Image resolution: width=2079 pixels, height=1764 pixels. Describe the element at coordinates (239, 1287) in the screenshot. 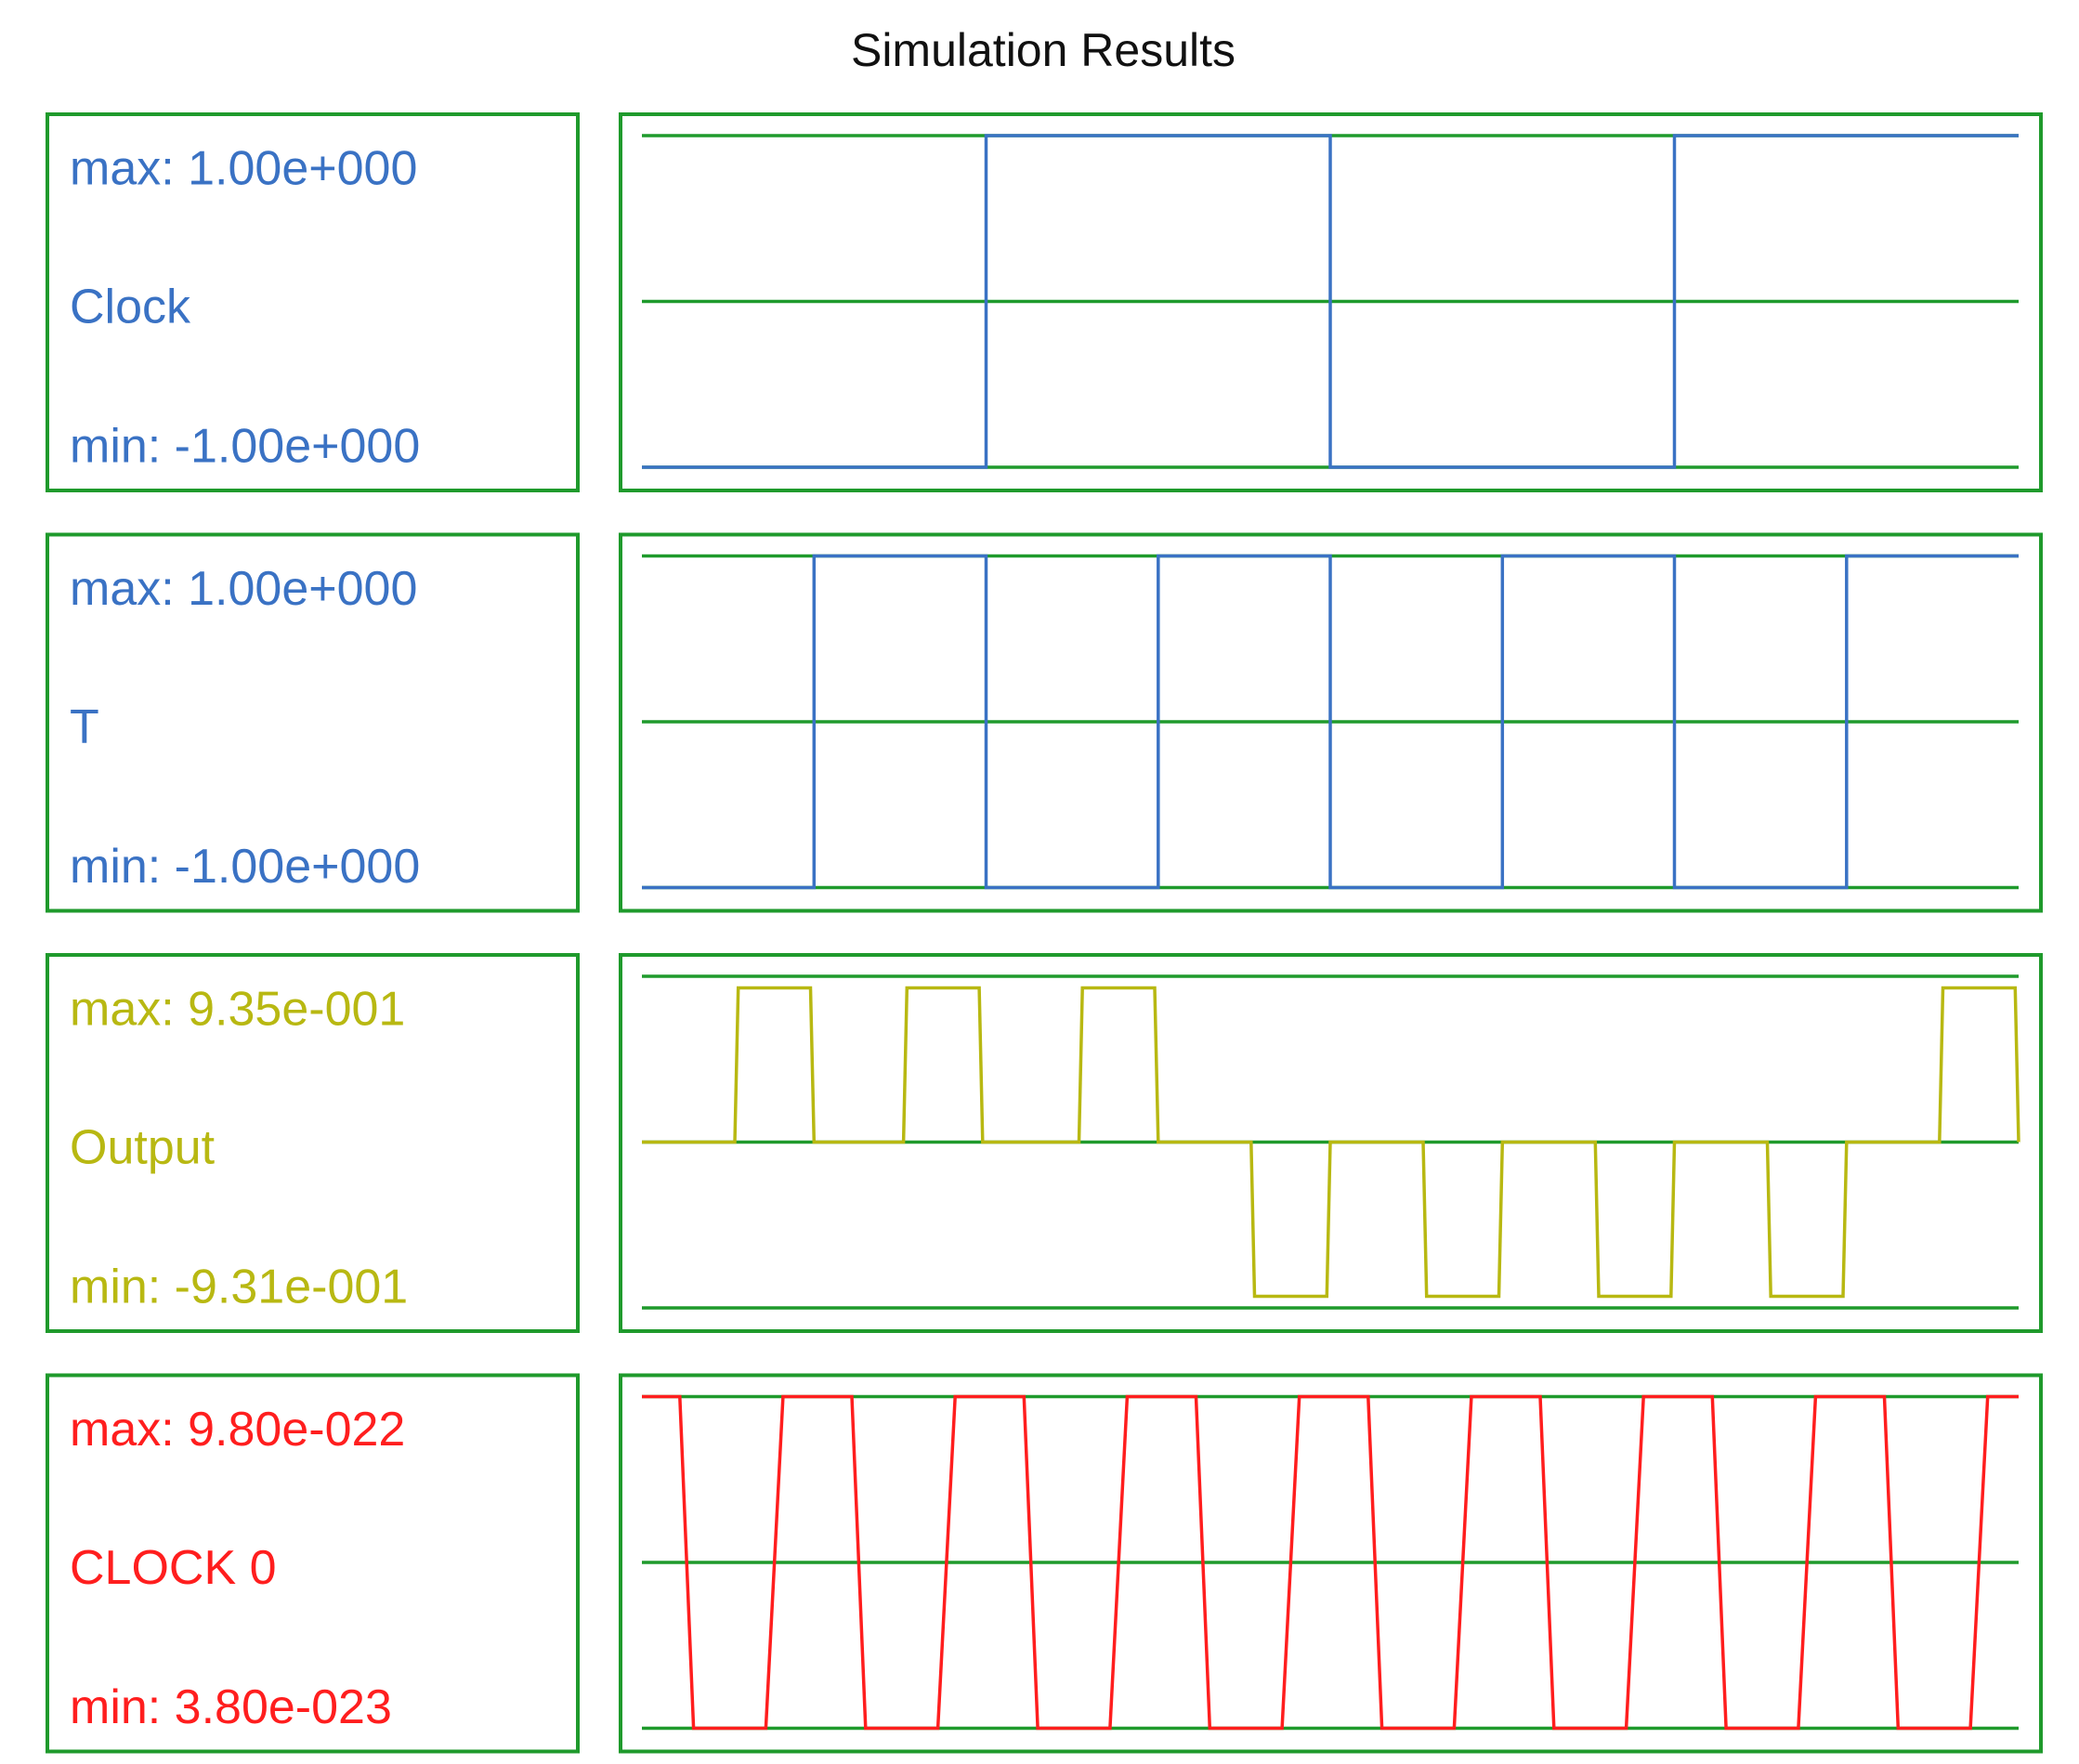

I see `min-label: min: -9.31e-001` at that location.